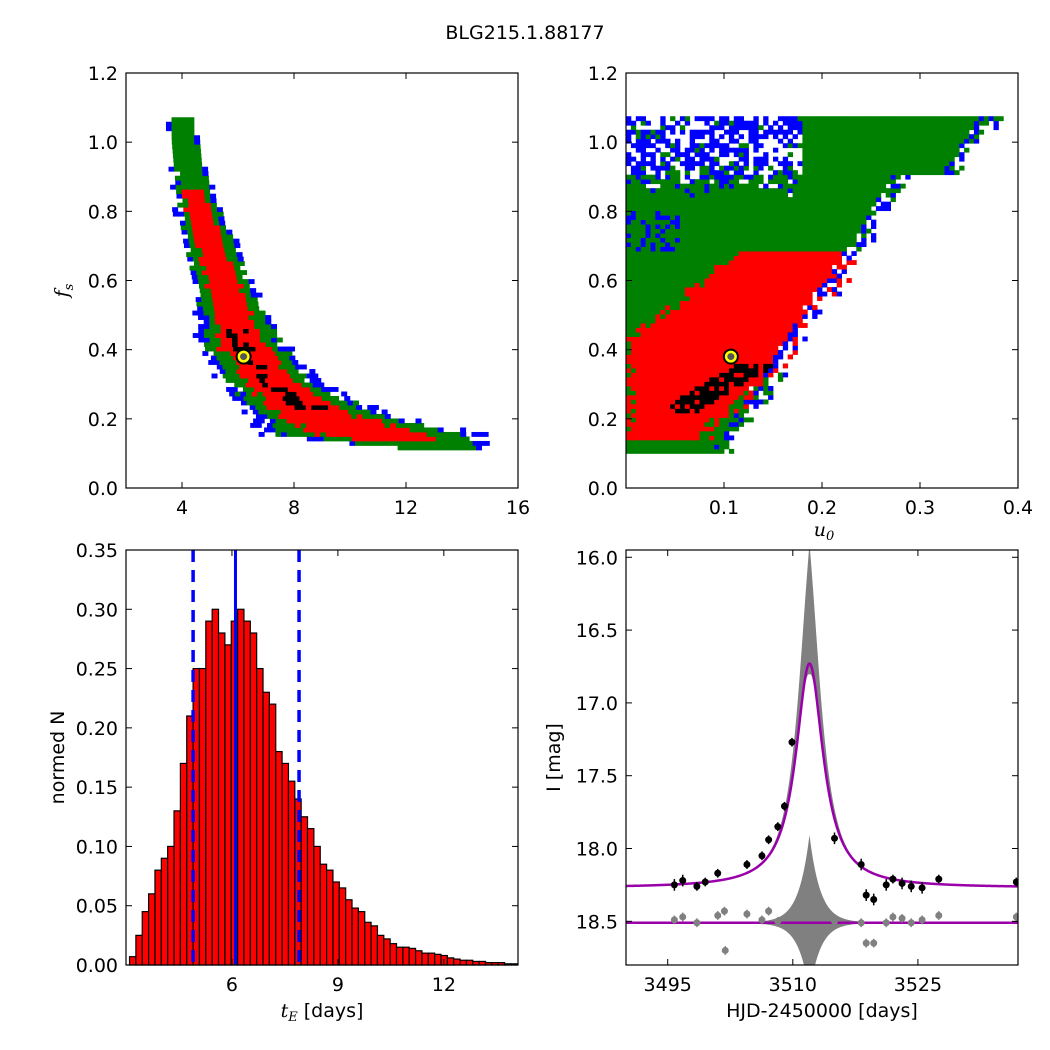  Describe the element at coordinates (822, 775) in the screenshot. I see `model-curve` at that location.